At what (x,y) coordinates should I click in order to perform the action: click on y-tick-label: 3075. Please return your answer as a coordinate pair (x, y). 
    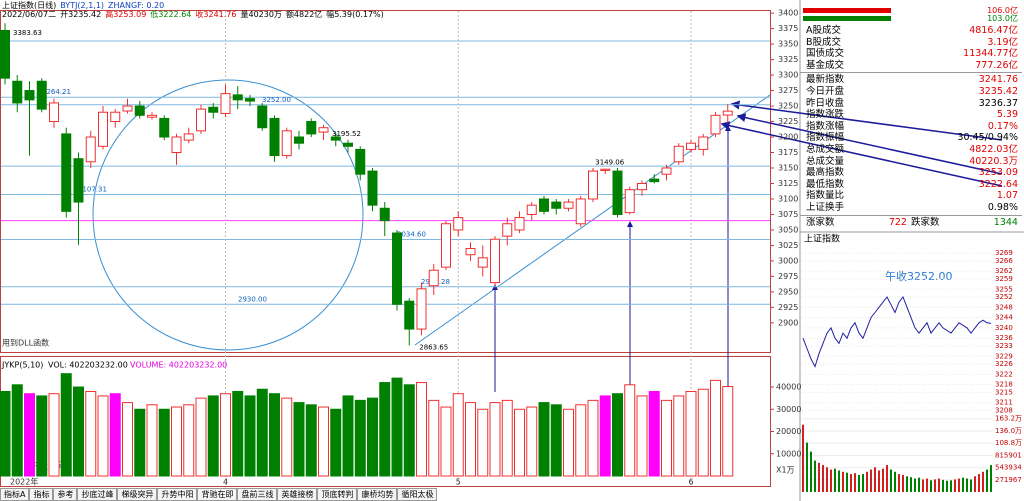
    Looking at the image, I should click on (788, 214).